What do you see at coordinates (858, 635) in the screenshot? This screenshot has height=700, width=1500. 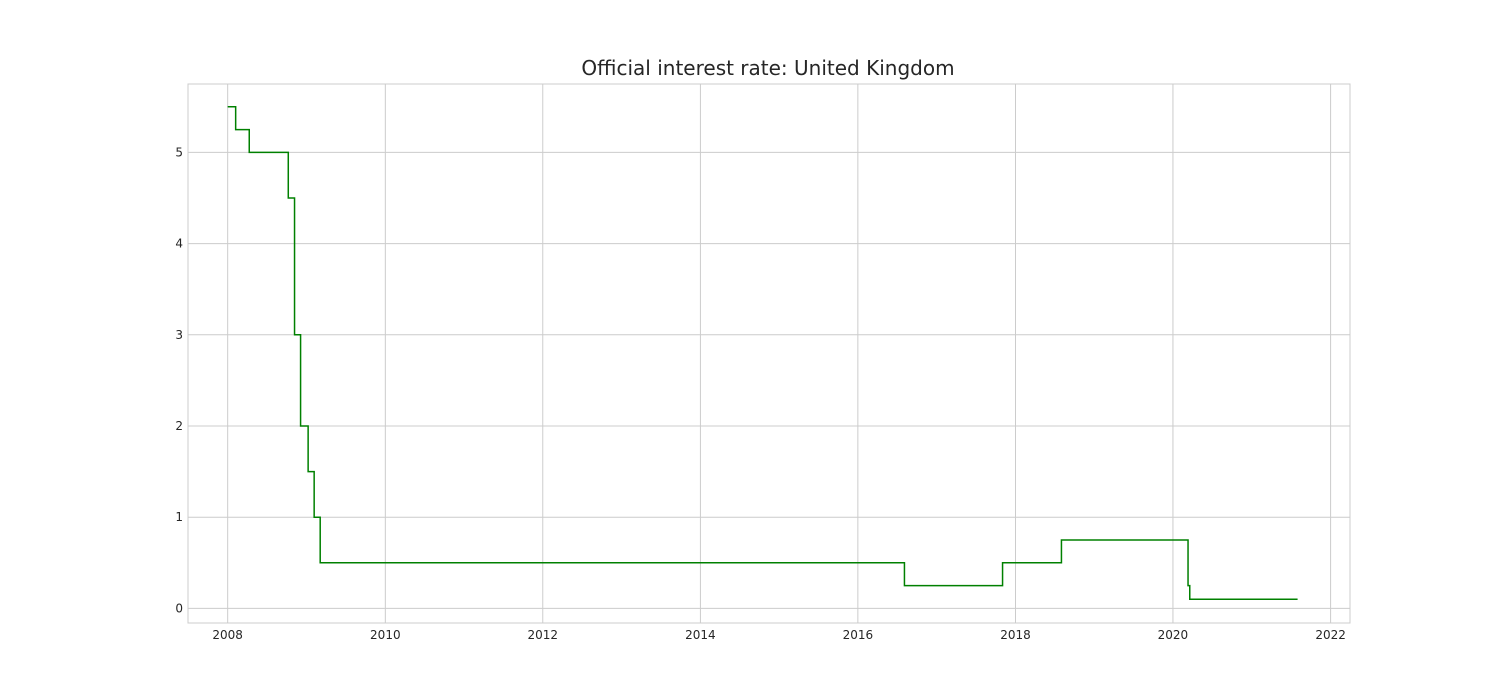 I see `x-tick-label: 2016` at bounding box center [858, 635].